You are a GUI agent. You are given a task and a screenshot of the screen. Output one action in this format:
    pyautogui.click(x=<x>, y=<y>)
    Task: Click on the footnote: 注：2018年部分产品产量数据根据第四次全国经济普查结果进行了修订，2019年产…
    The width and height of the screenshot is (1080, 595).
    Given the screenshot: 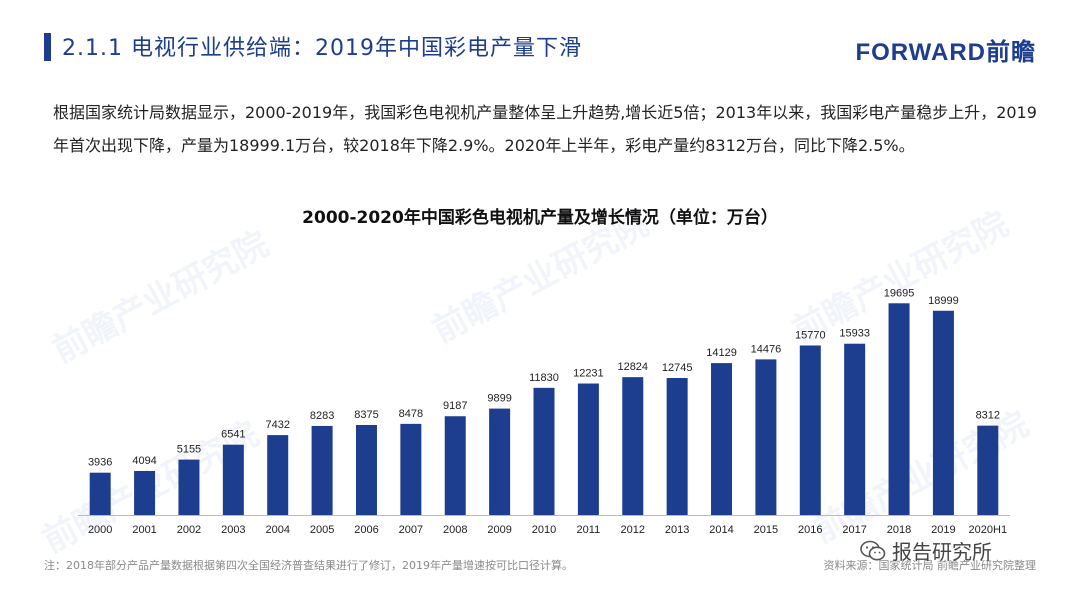 What is the action you would take?
    pyautogui.click(x=308, y=565)
    